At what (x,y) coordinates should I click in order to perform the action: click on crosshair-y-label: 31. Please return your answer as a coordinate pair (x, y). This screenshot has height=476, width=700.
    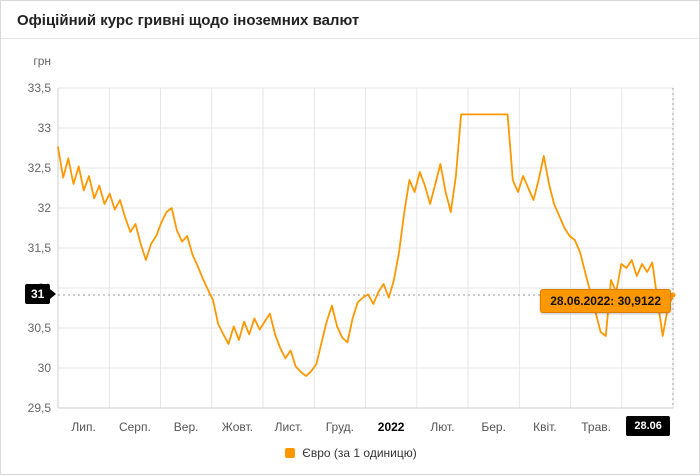
    Looking at the image, I should click on (41, 294).